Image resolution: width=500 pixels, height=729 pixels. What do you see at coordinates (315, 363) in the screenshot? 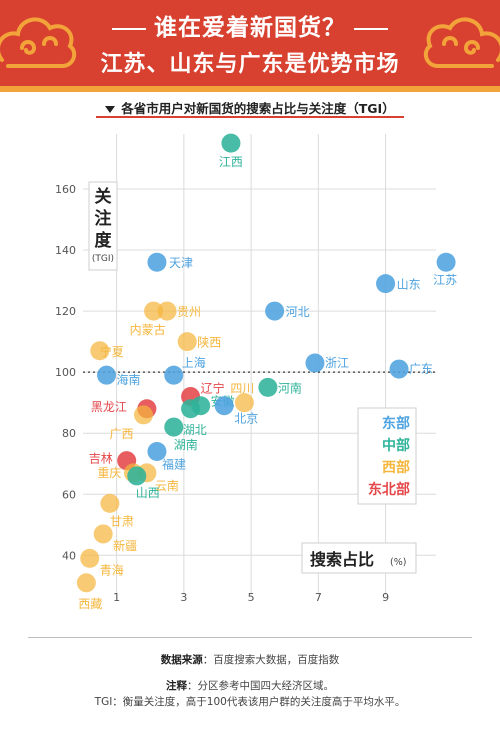
I see `point-浙江` at bounding box center [315, 363].